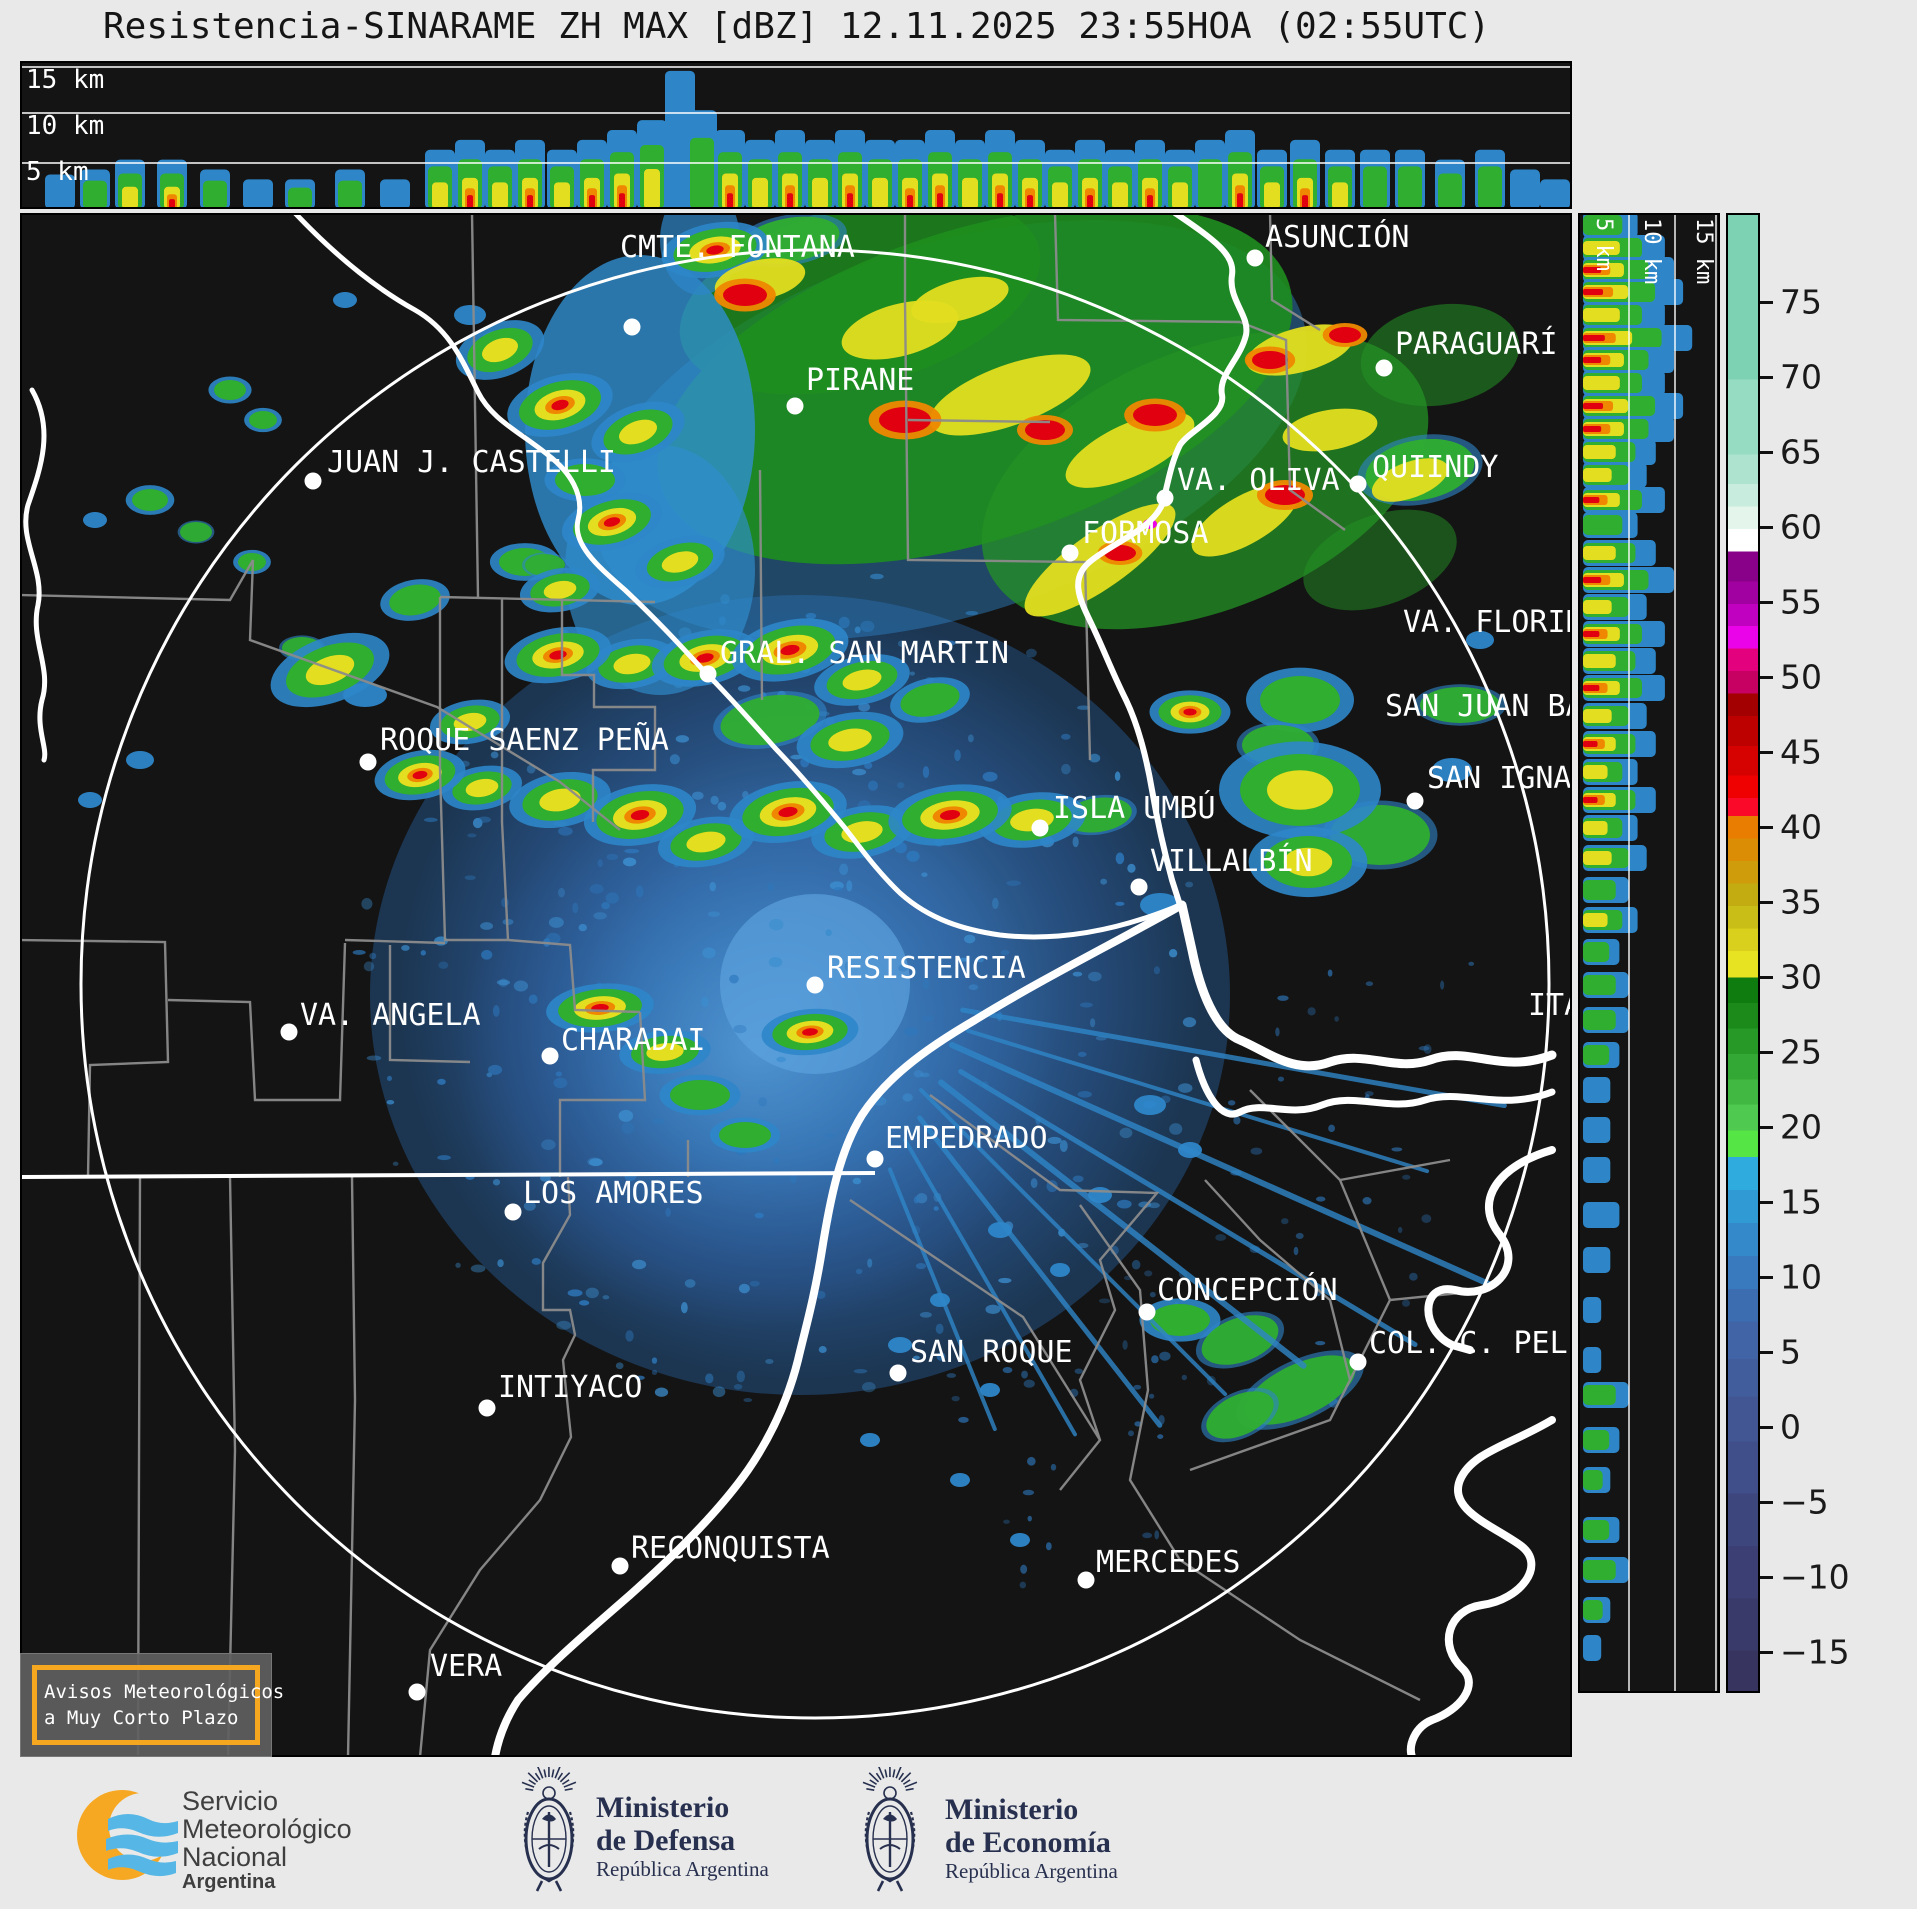 The height and width of the screenshot is (1909, 1917). Describe the element at coordinates (390, 1015) in the screenshot. I see `city-label: VA. ANGELA` at that location.